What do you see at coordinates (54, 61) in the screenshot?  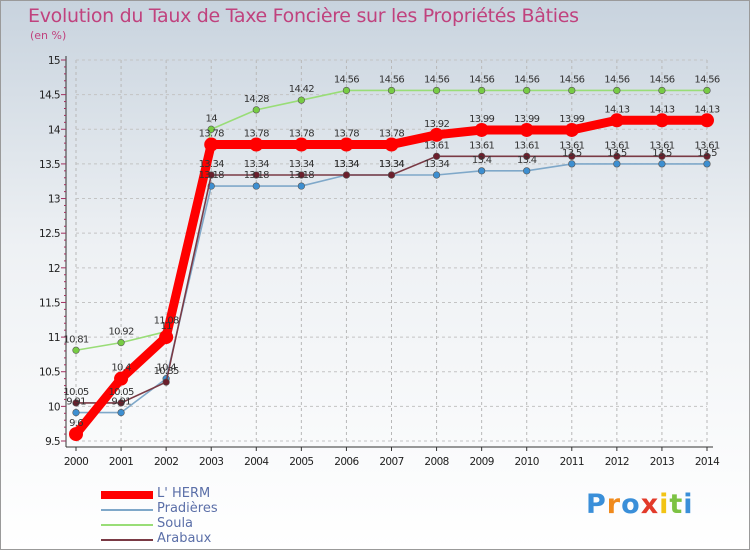 I see `y-tick-label: 15` at bounding box center [54, 61].